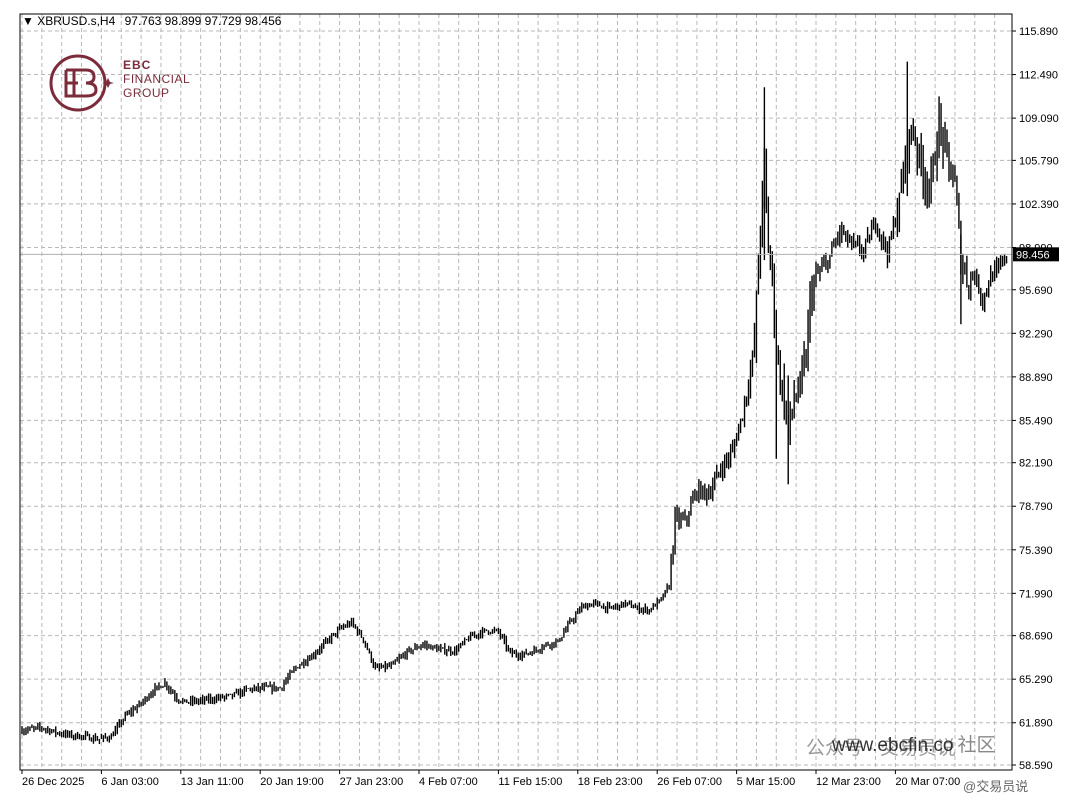 The width and height of the screenshot is (1080, 806). What do you see at coordinates (1036, 637) in the screenshot?
I see `y-tick-label: 68.690` at bounding box center [1036, 637].